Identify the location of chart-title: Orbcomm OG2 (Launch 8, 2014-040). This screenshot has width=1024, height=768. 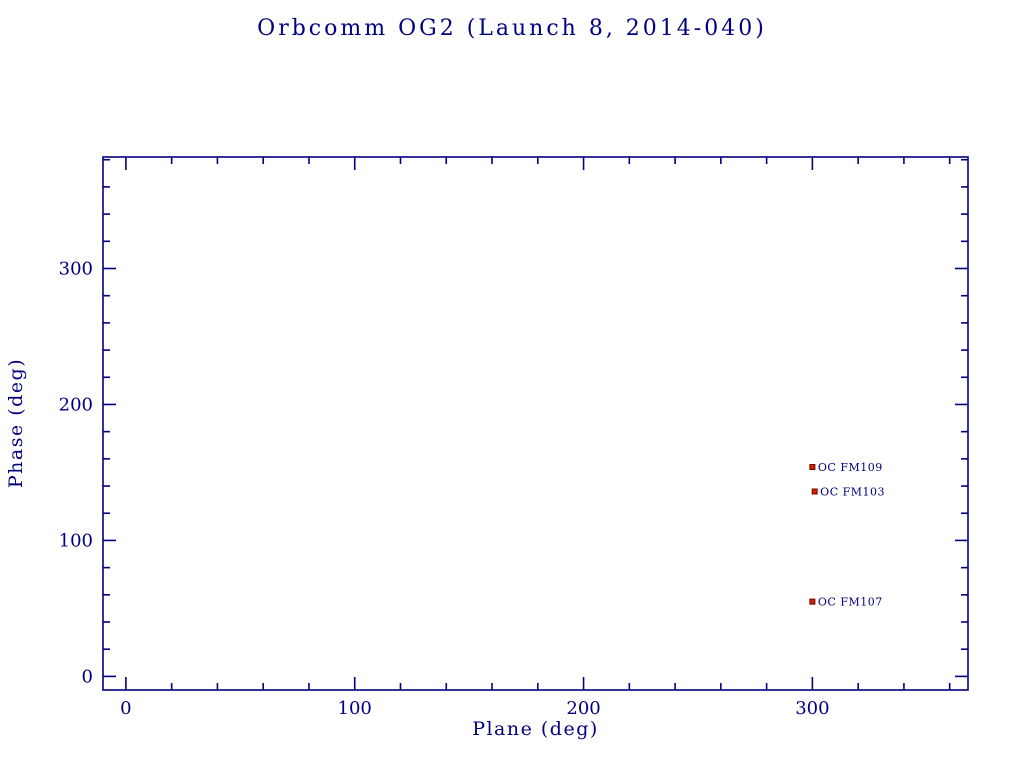
(512, 28).